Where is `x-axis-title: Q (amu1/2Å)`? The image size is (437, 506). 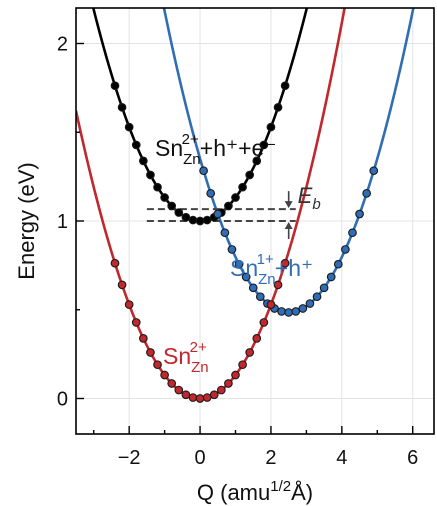
x-axis-title: Q (amu1/2Å) is located at coordinates (255, 491).